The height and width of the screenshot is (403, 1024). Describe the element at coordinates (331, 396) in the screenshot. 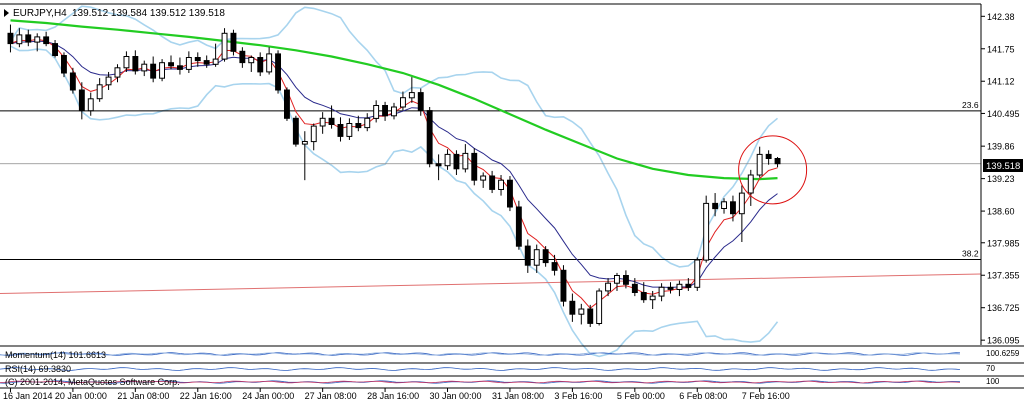

I see `time-tick-label: 27 Jan 08:00` at that location.